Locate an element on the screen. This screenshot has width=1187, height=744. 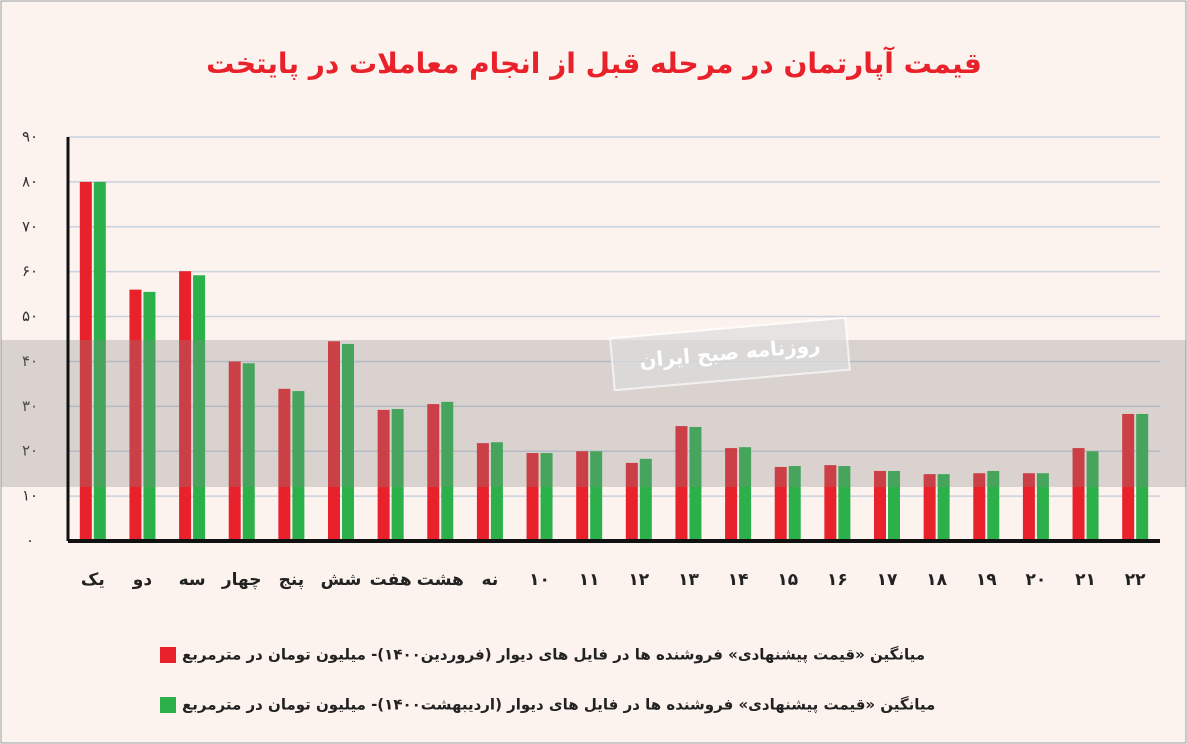
x-tick-label: دو is located at coordinates (142, 580).